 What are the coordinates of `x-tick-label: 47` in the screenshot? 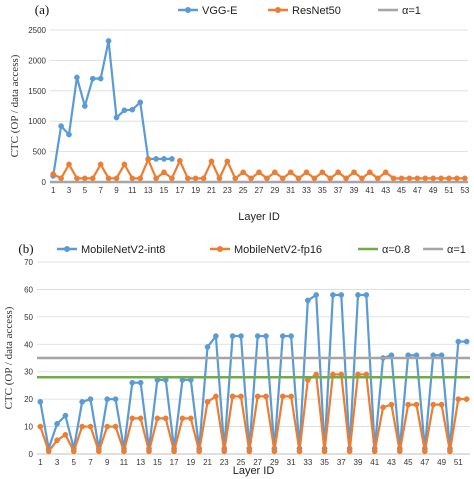 It's located at (417, 190).